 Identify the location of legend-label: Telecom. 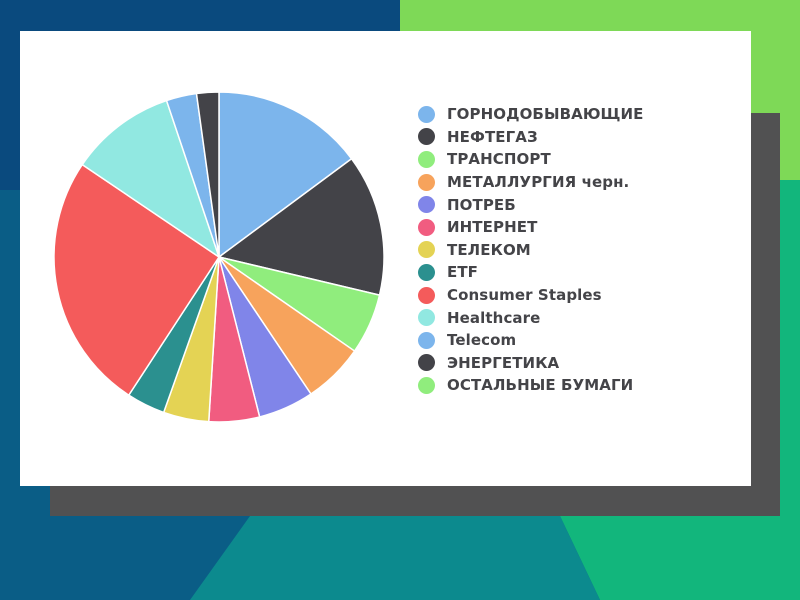
(482, 340).